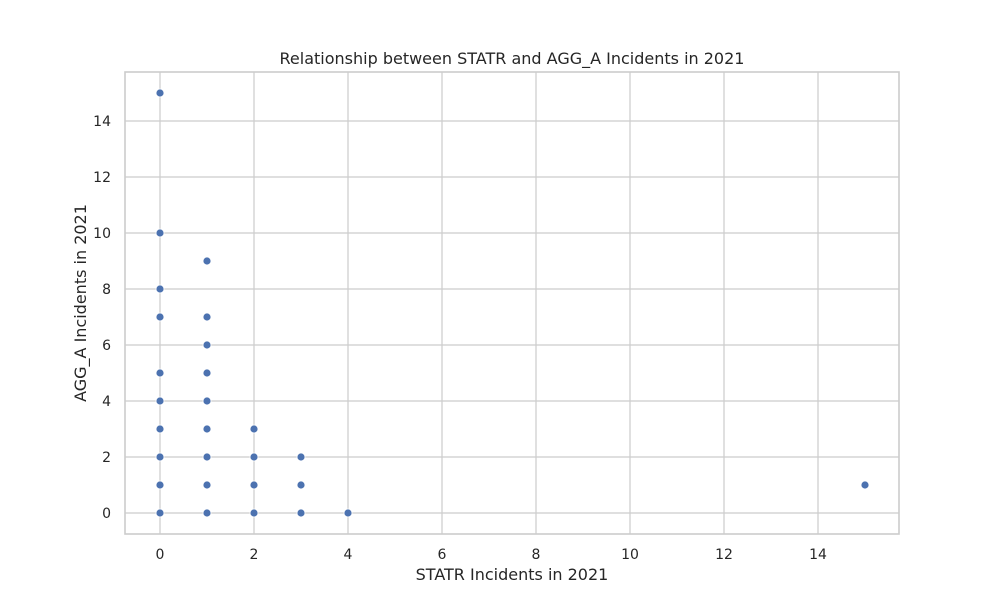 This screenshot has height=600, width=1000. What do you see at coordinates (102, 122) in the screenshot?
I see `y-tick-label: 14` at bounding box center [102, 122].